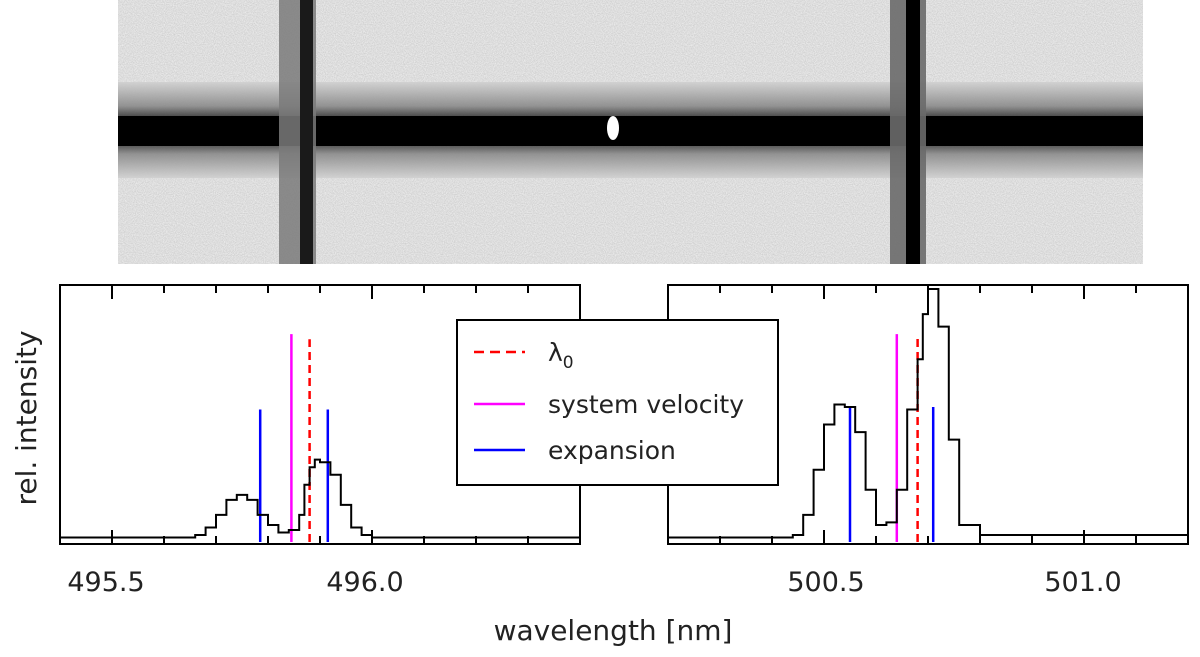  What do you see at coordinates (364, 582) in the screenshot?
I see `xtick-label-496-0: 496.0` at bounding box center [364, 582].